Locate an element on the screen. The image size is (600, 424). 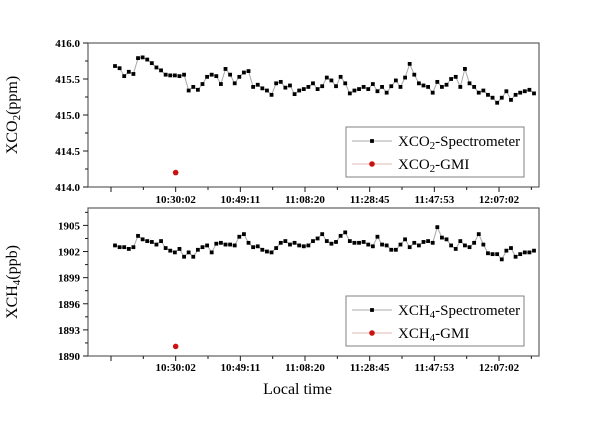
x-tick-label: 10:49:11 is located at coordinates (240, 368).